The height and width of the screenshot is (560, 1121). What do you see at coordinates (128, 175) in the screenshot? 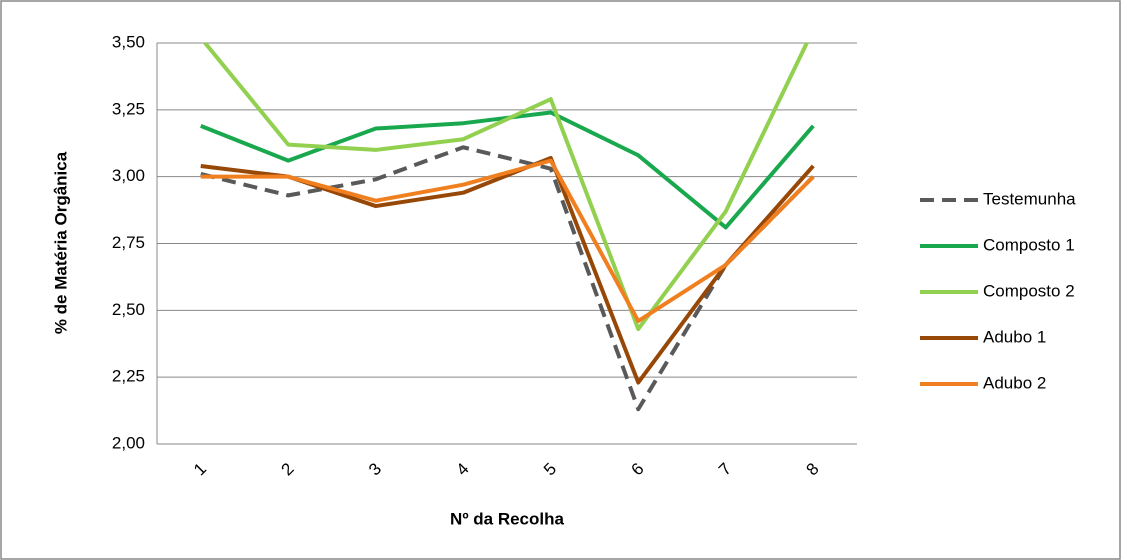
I see `y-tick-label: 3,00` at bounding box center [128, 175].